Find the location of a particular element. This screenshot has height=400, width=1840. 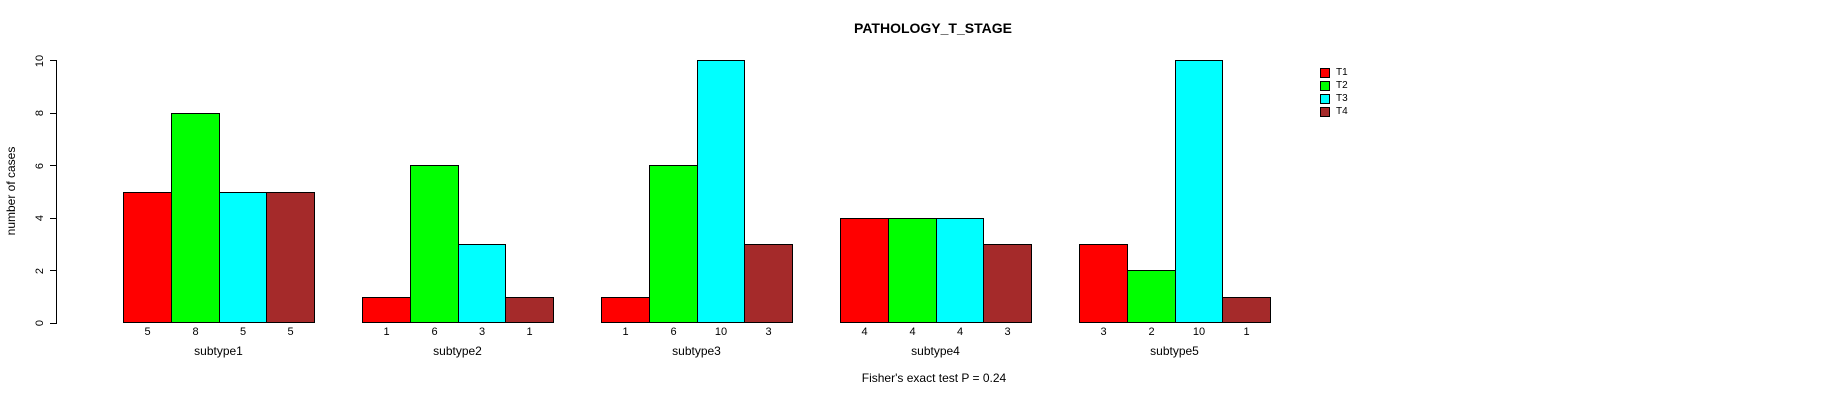

bar-T2-subtype4 is located at coordinates (912, 270).